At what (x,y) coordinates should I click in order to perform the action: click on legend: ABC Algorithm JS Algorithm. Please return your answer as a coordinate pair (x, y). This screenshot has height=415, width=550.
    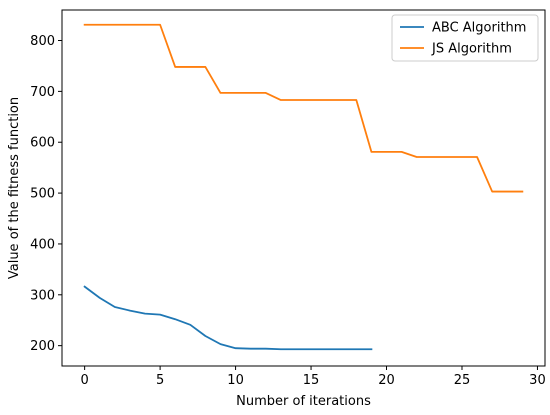
    Looking at the image, I should click on (465, 38).